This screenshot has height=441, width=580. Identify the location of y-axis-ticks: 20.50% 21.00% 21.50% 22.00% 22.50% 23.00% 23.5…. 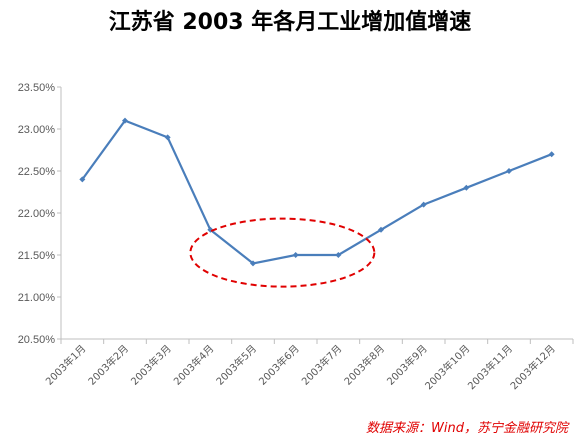
(39, 214).